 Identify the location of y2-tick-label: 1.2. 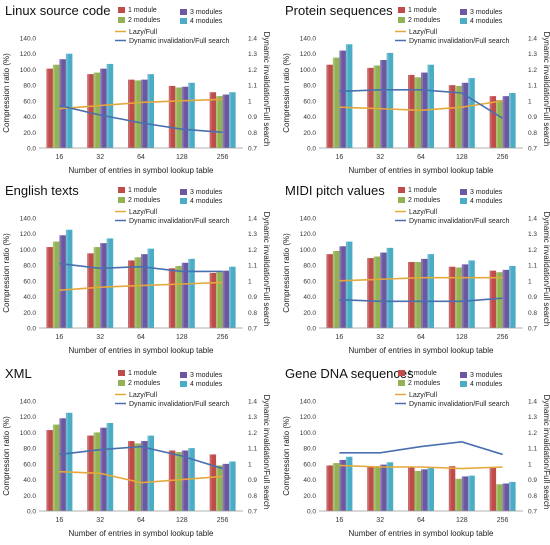
(532, 70).